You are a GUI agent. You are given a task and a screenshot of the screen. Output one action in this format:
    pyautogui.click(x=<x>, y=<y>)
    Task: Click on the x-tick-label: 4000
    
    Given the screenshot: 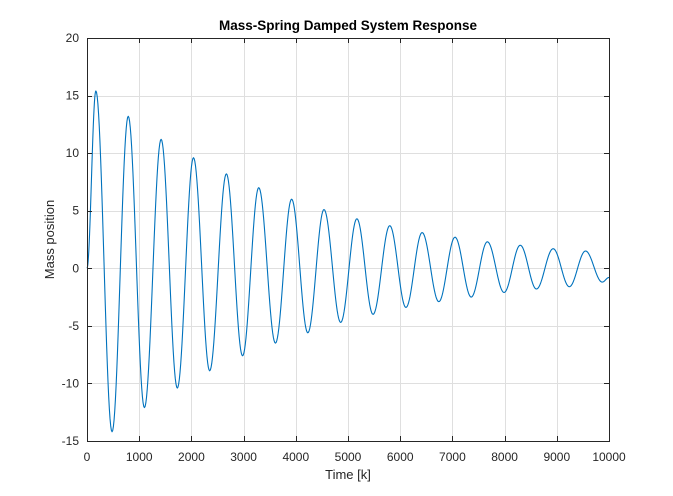 What is the action you would take?
    pyautogui.click(x=295, y=457)
    